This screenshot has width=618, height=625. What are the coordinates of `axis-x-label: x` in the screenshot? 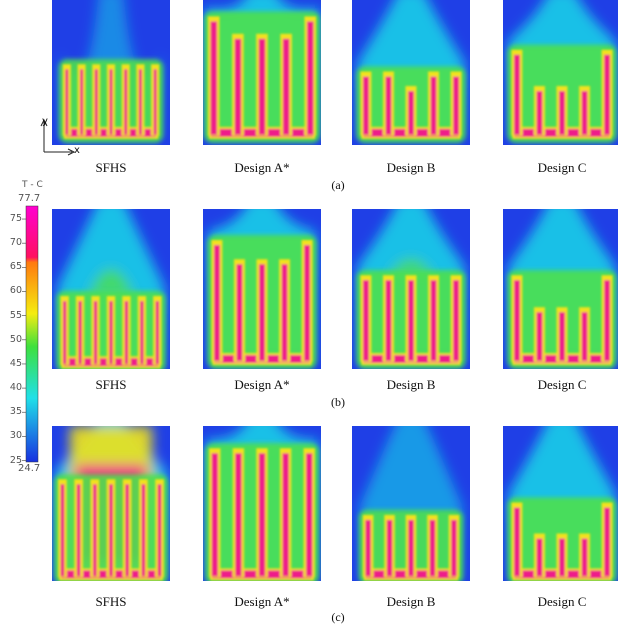 It's located at (77, 150).